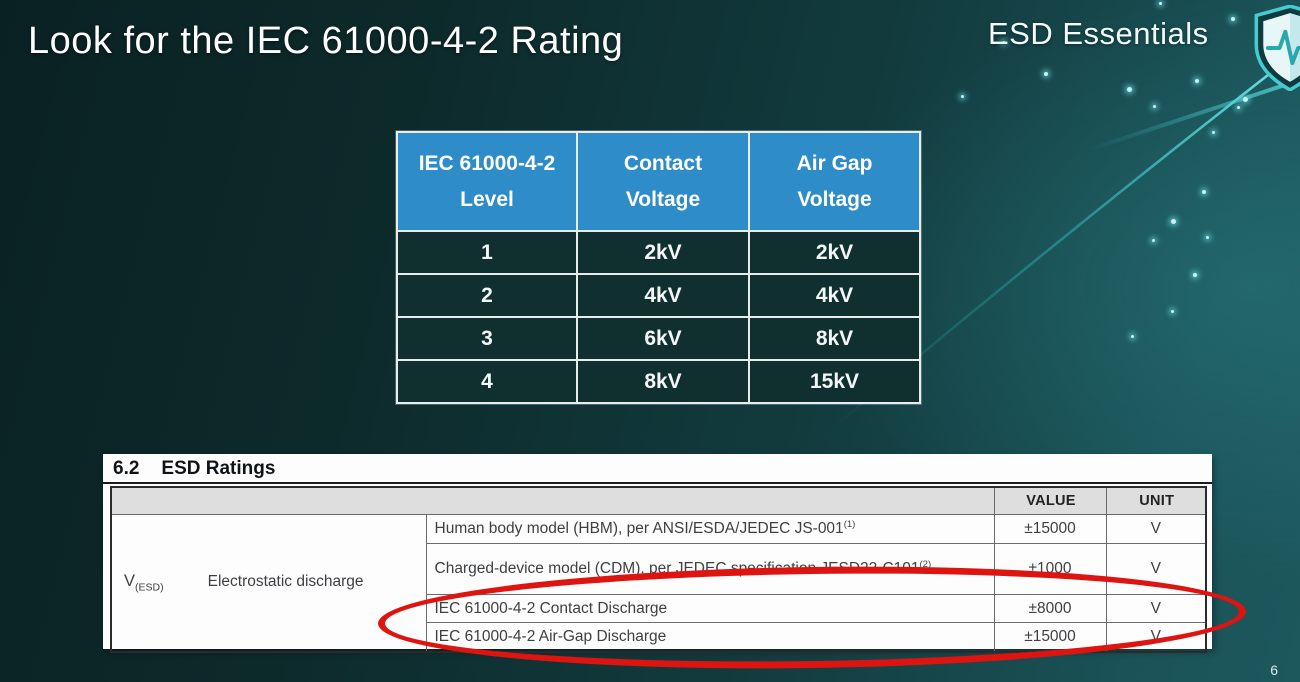  What do you see at coordinates (285, 582) in the screenshot?
I see `parameter-label: Electrostatic discharge` at bounding box center [285, 582].